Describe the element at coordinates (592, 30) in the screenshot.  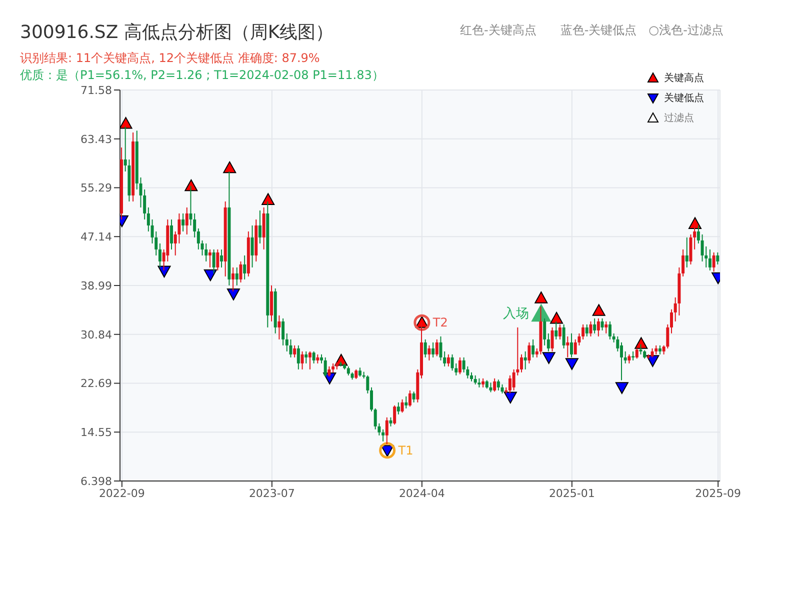
I see `text: 红色-关键高点 蓝色-关键低点 ○浅色-过滤点` at that location.